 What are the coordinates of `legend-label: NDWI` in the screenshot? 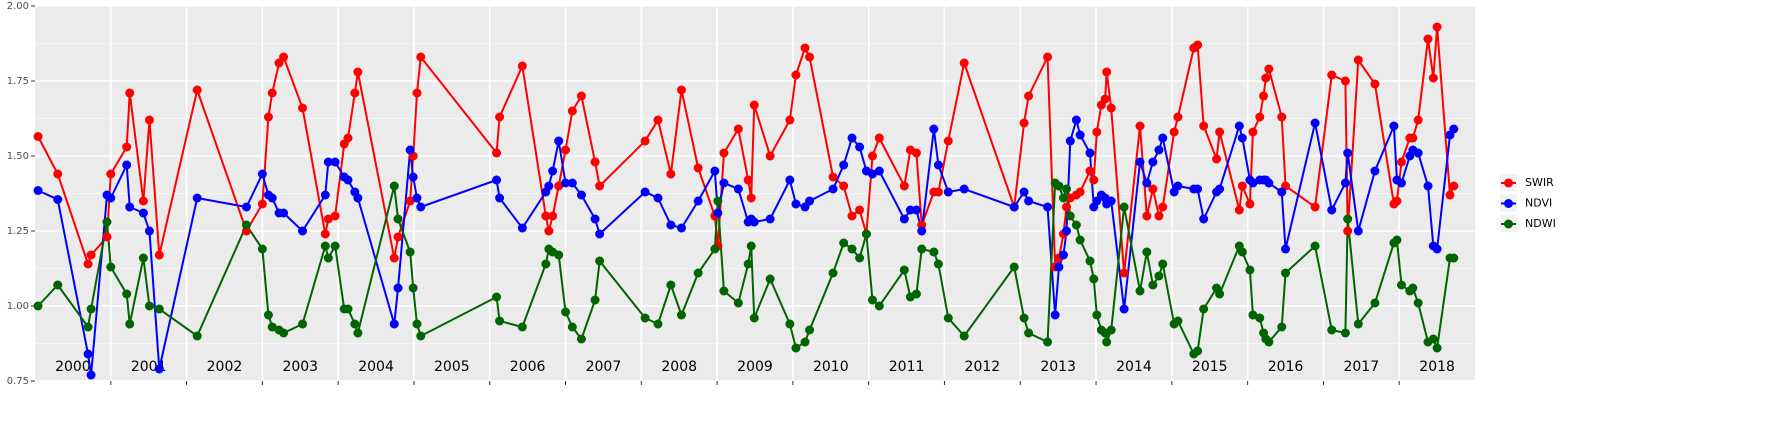 It's located at (1540, 223).